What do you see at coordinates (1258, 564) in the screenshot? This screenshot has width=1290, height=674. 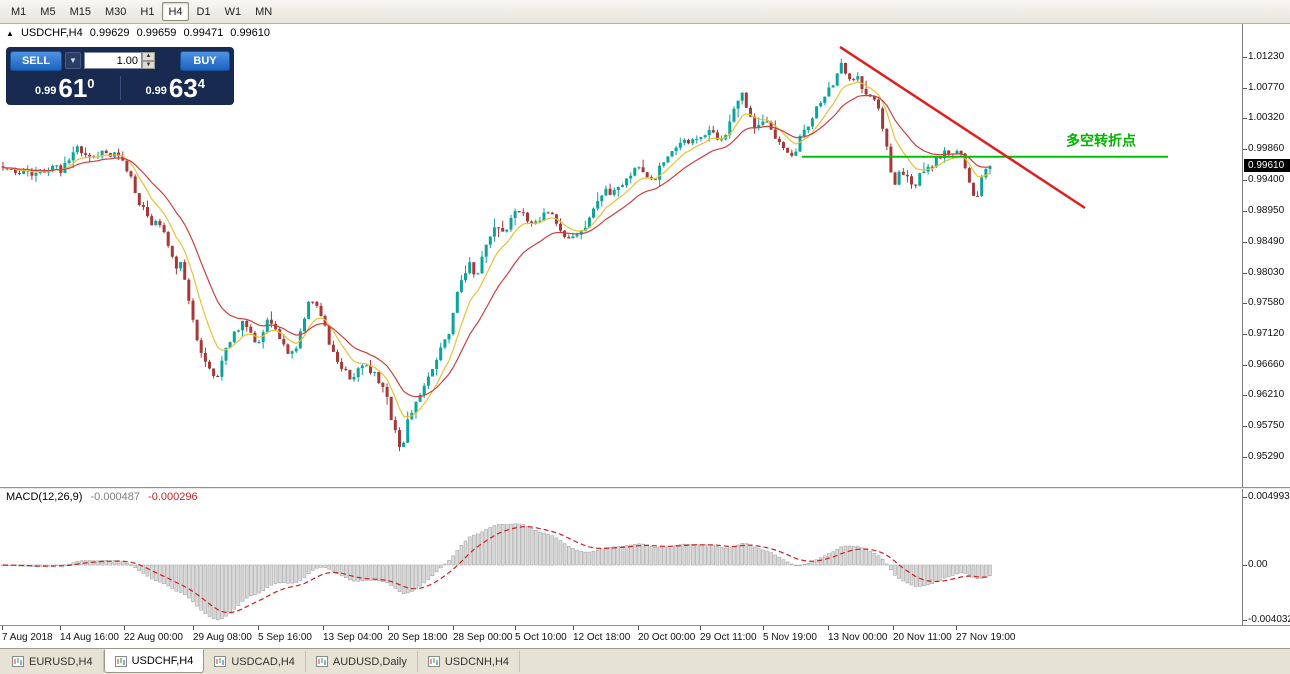 I see `macd-axis-label: 0.00` at bounding box center [1258, 564].